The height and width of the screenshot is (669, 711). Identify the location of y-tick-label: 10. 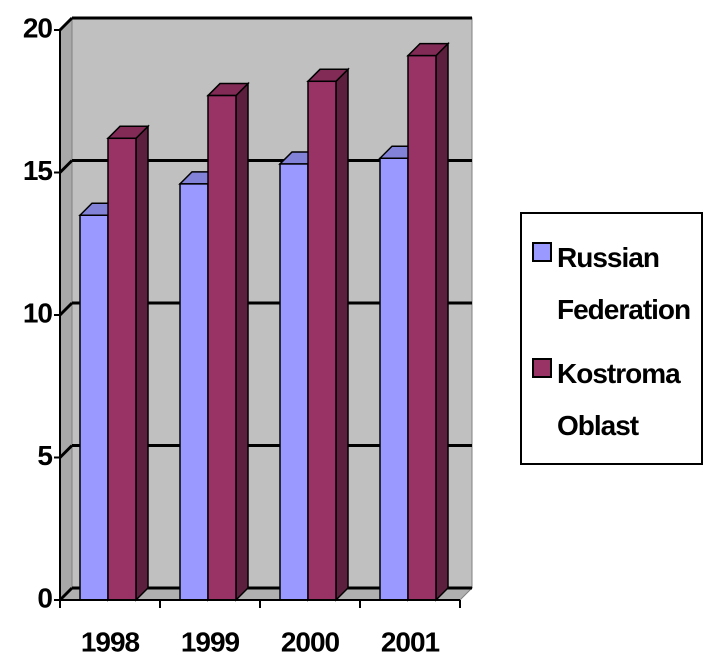
(38, 312).